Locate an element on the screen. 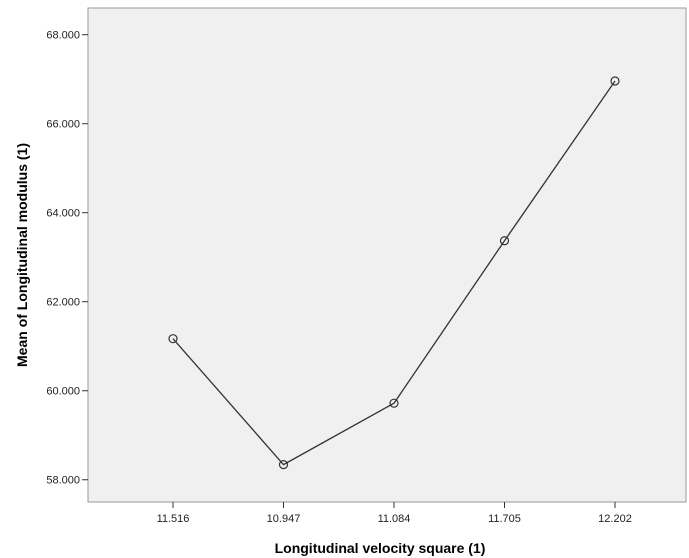  y-axis-title: Mean of Longitudinal modulus (1) is located at coordinates (22, 255).